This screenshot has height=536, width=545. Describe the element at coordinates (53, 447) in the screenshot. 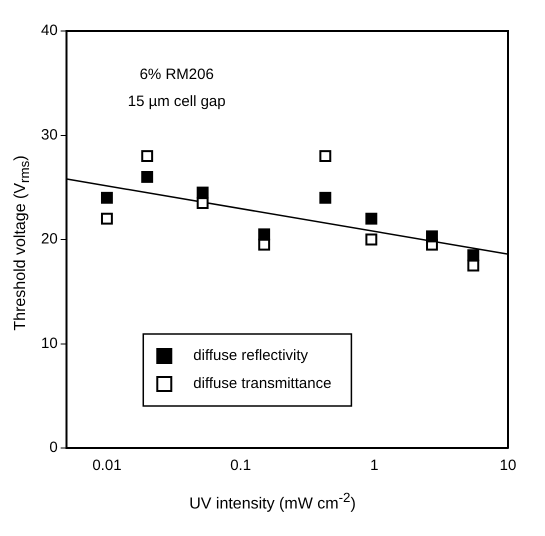

I see `y-tick-label: 0` at that location.